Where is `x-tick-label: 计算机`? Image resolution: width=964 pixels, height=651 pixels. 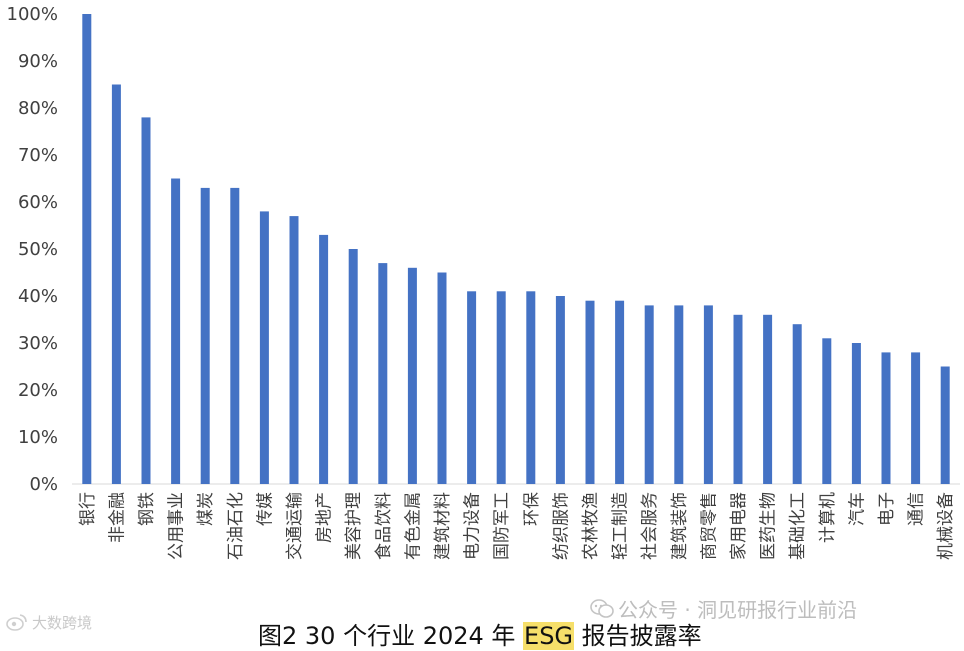 x-tick-label: 计算机 is located at coordinates (828, 517).